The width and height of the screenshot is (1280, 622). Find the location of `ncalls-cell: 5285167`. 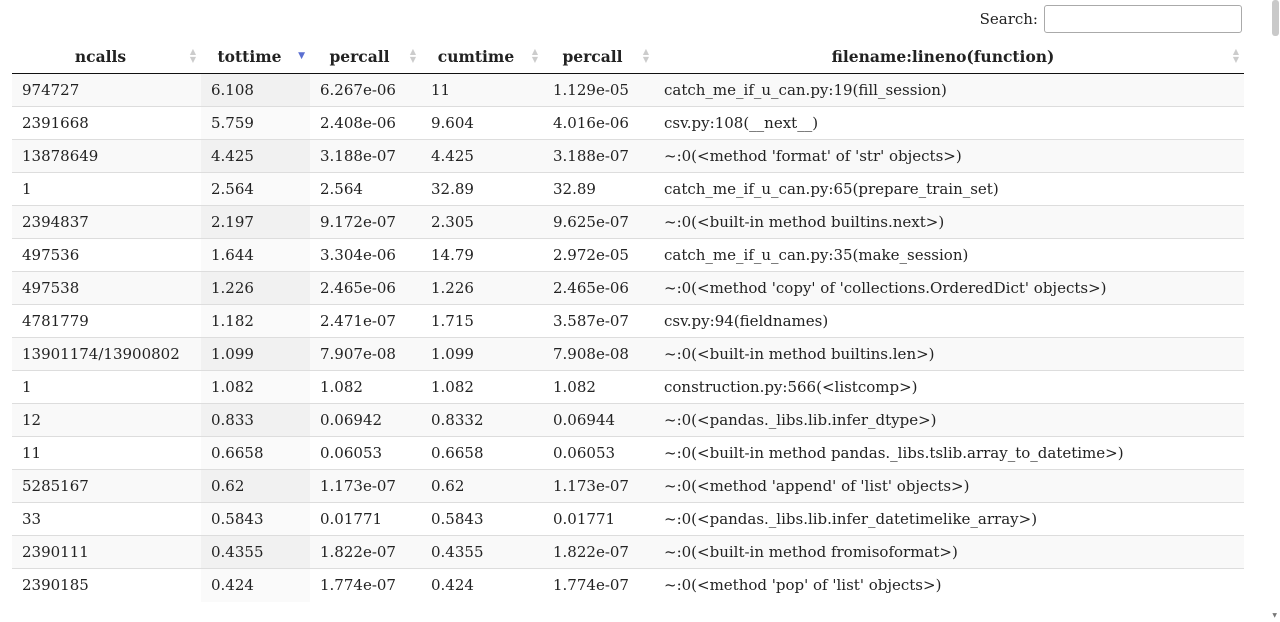

ncalls-cell: 5285167 is located at coordinates (106, 486).